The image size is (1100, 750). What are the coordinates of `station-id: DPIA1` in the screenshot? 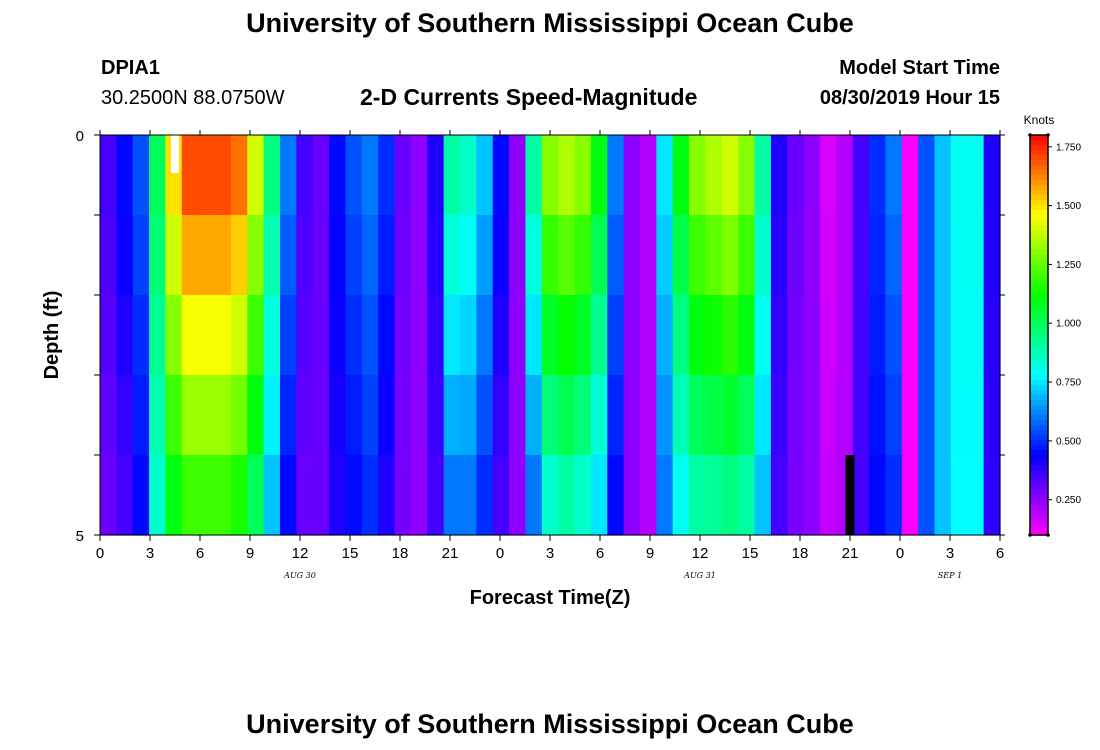 It's located at (130, 68).